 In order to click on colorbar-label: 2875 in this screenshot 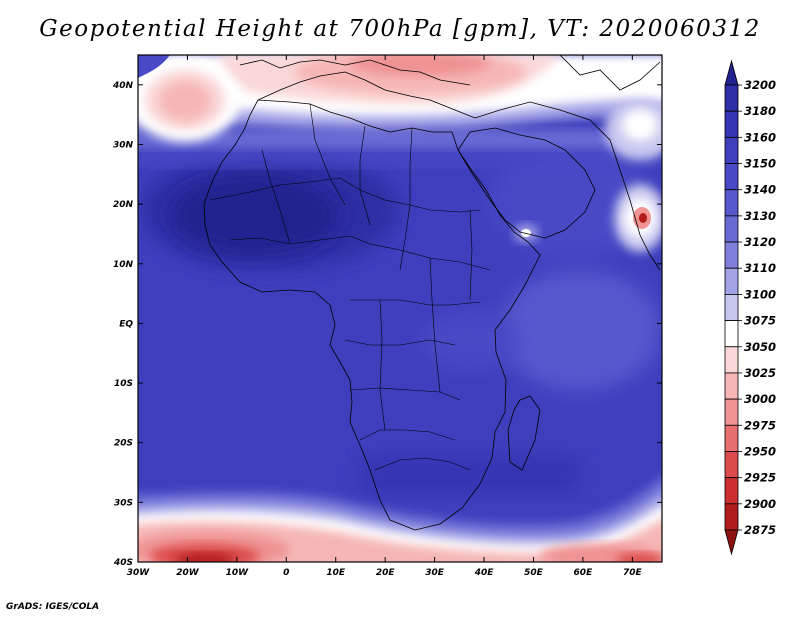, I will do `click(760, 530)`.